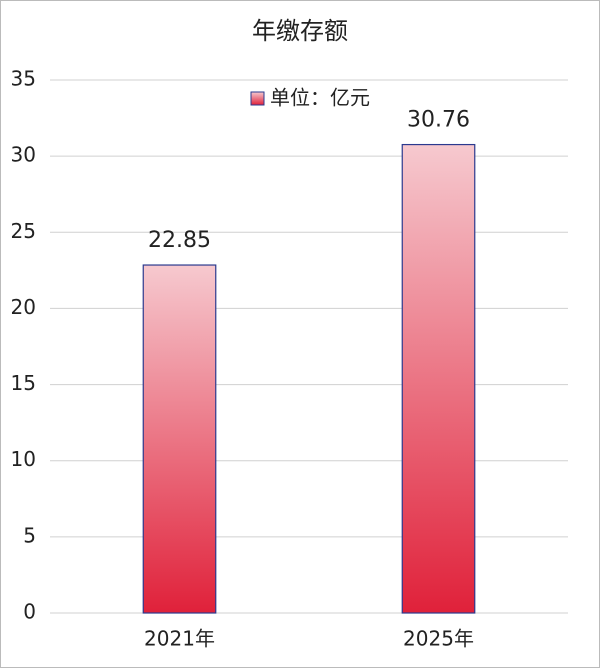 The image size is (600, 668). What do you see at coordinates (179, 240) in the screenshot?
I see `data-label: 22.85` at bounding box center [179, 240].